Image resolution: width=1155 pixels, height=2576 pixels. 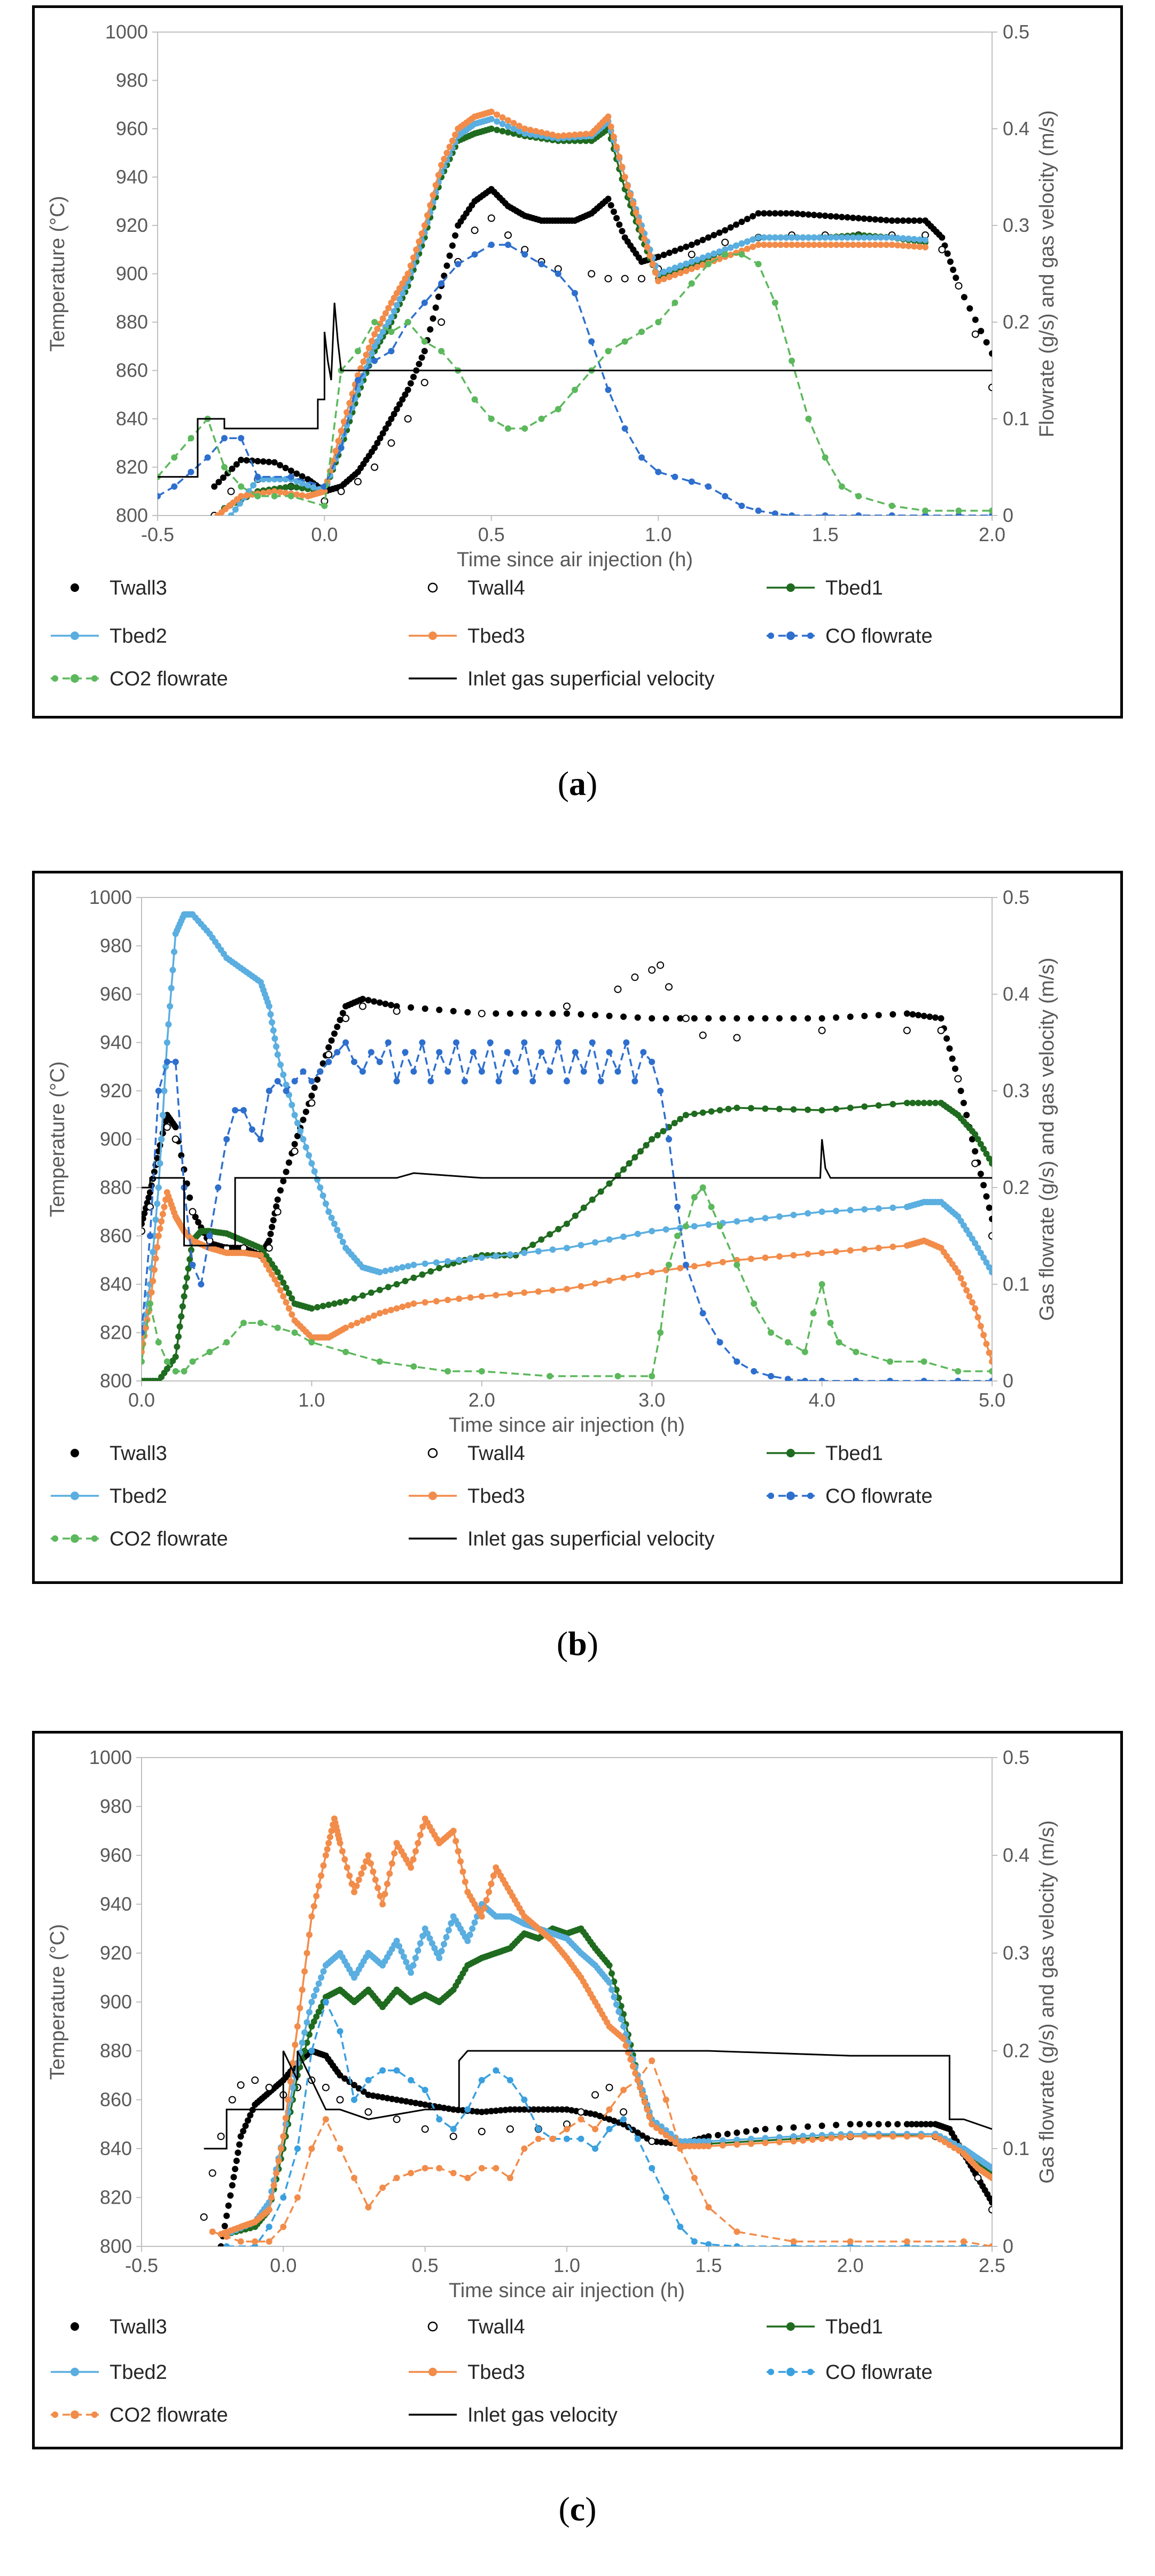 I want to click on legend-label: Tbed3, so click(x=496, y=1496).